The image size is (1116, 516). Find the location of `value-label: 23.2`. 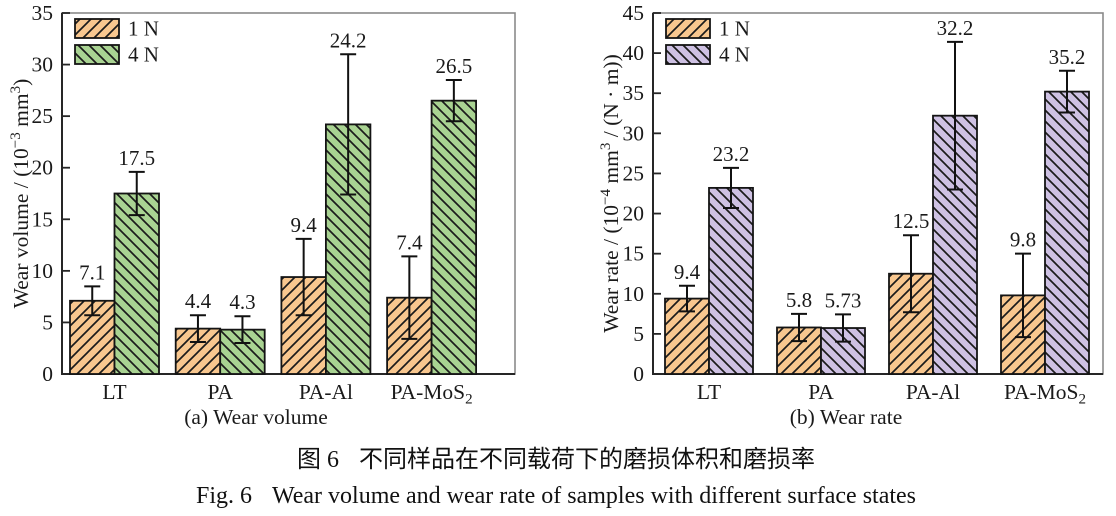

value-label: 23.2 is located at coordinates (731, 154).